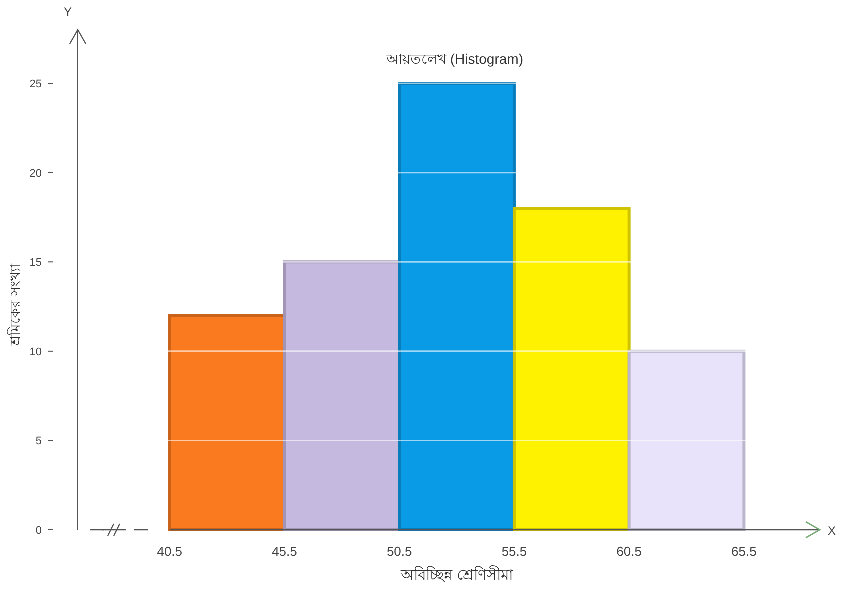 This screenshot has width=841, height=599. Describe the element at coordinates (285, 551) in the screenshot. I see `x-tick-label: 45.5` at that location.